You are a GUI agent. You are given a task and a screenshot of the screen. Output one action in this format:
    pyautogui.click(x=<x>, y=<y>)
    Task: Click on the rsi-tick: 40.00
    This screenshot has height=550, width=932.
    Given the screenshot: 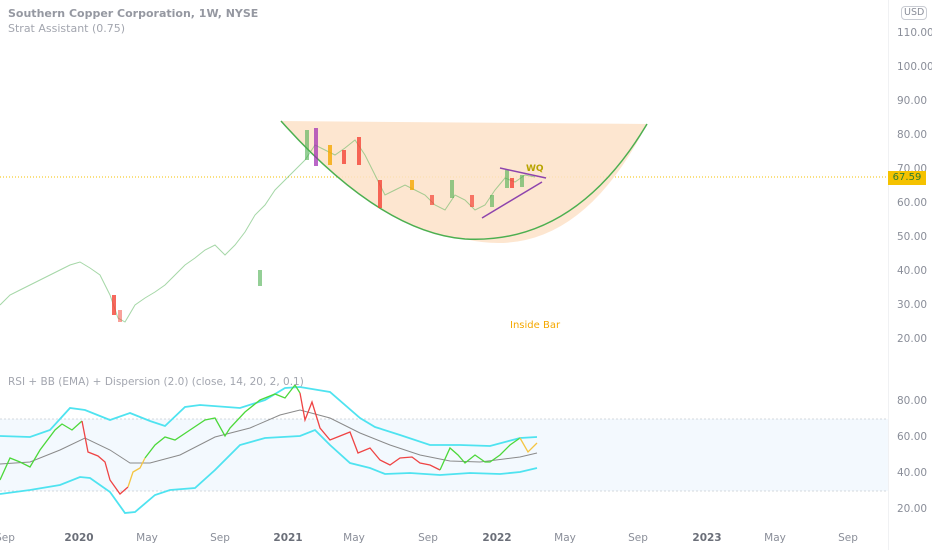 What is the action you would take?
    pyautogui.click(x=912, y=473)
    